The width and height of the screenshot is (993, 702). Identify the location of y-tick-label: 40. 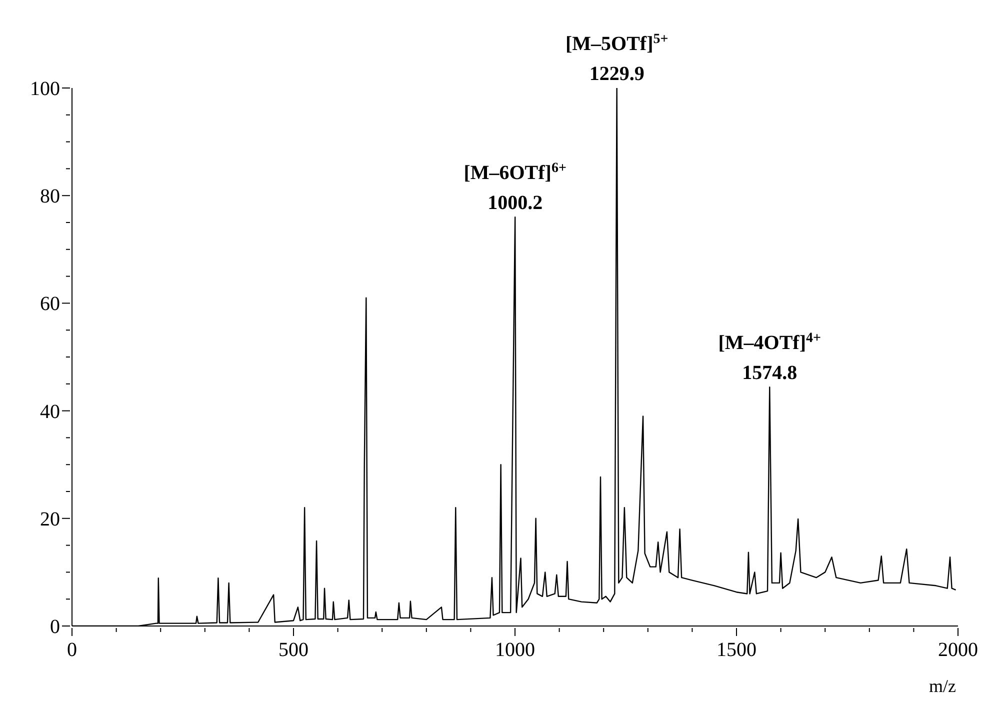
(50, 411).